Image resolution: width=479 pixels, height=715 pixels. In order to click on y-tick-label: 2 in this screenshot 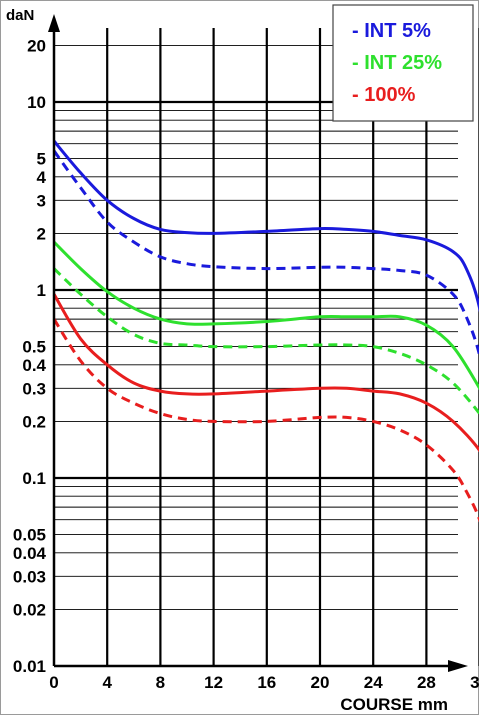, I will do `click(41, 233)`.